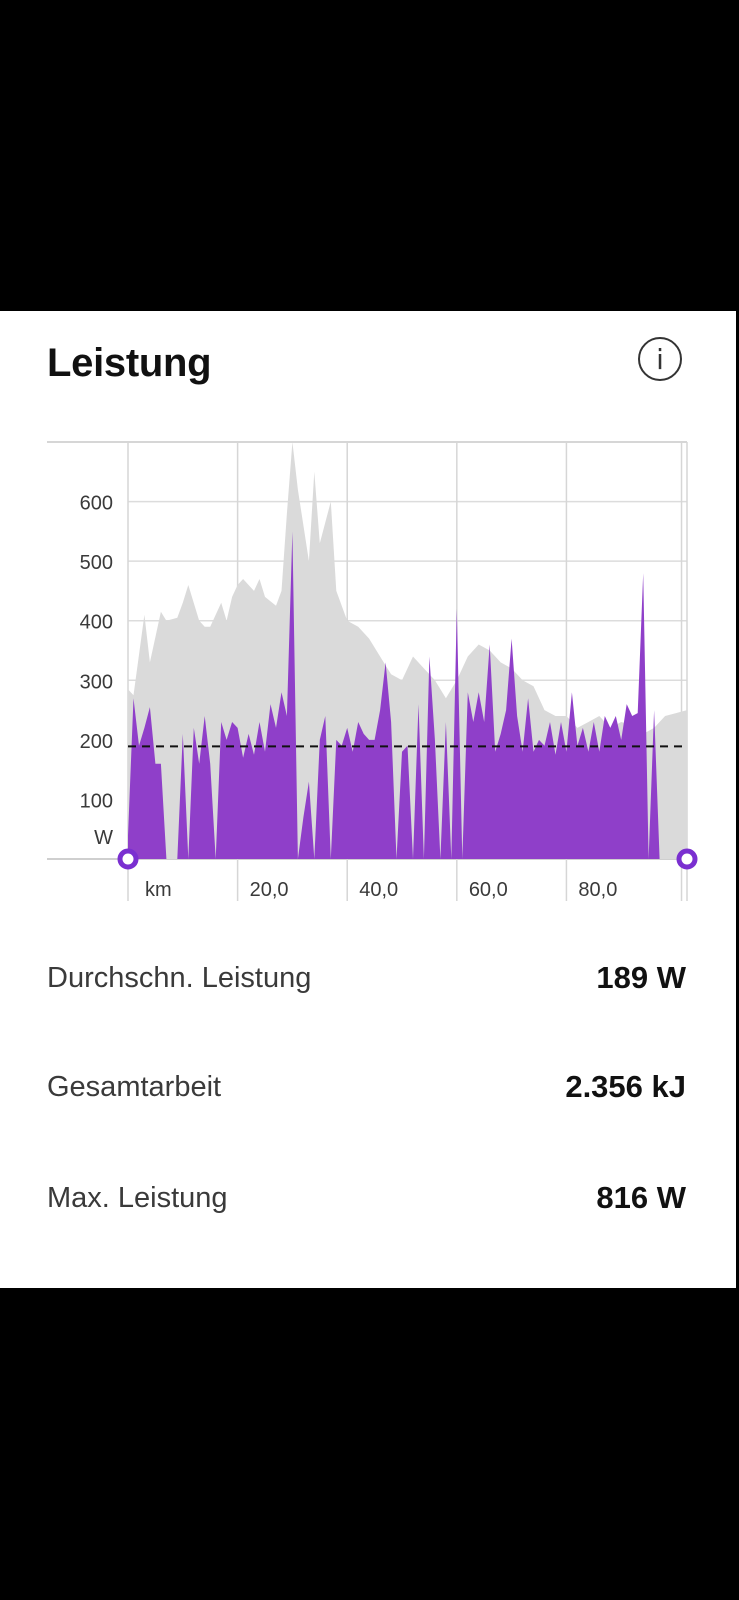 The image size is (739, 1600). What do you see at coordinates (660, 359) in the screenshot?
I see `info-icon: i` at bounding box center [660, 359].